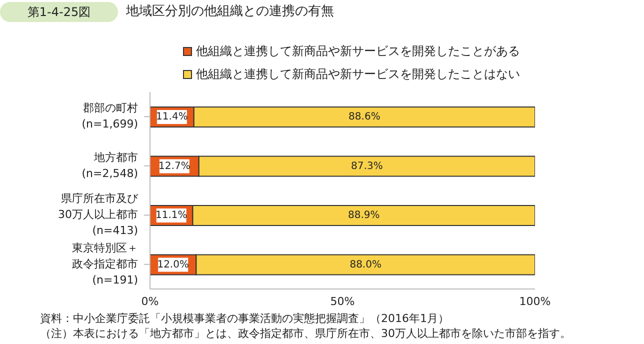 Image resolution: width=644 pixels, height=344 pixels. Describe the element at coordinates (305, 334) in the screenshot. I see `text: （注）本表における「地方都市」とは、政令指定都市、県庁所在市、30万人以上都市を除いた市部を指す。` at that location.